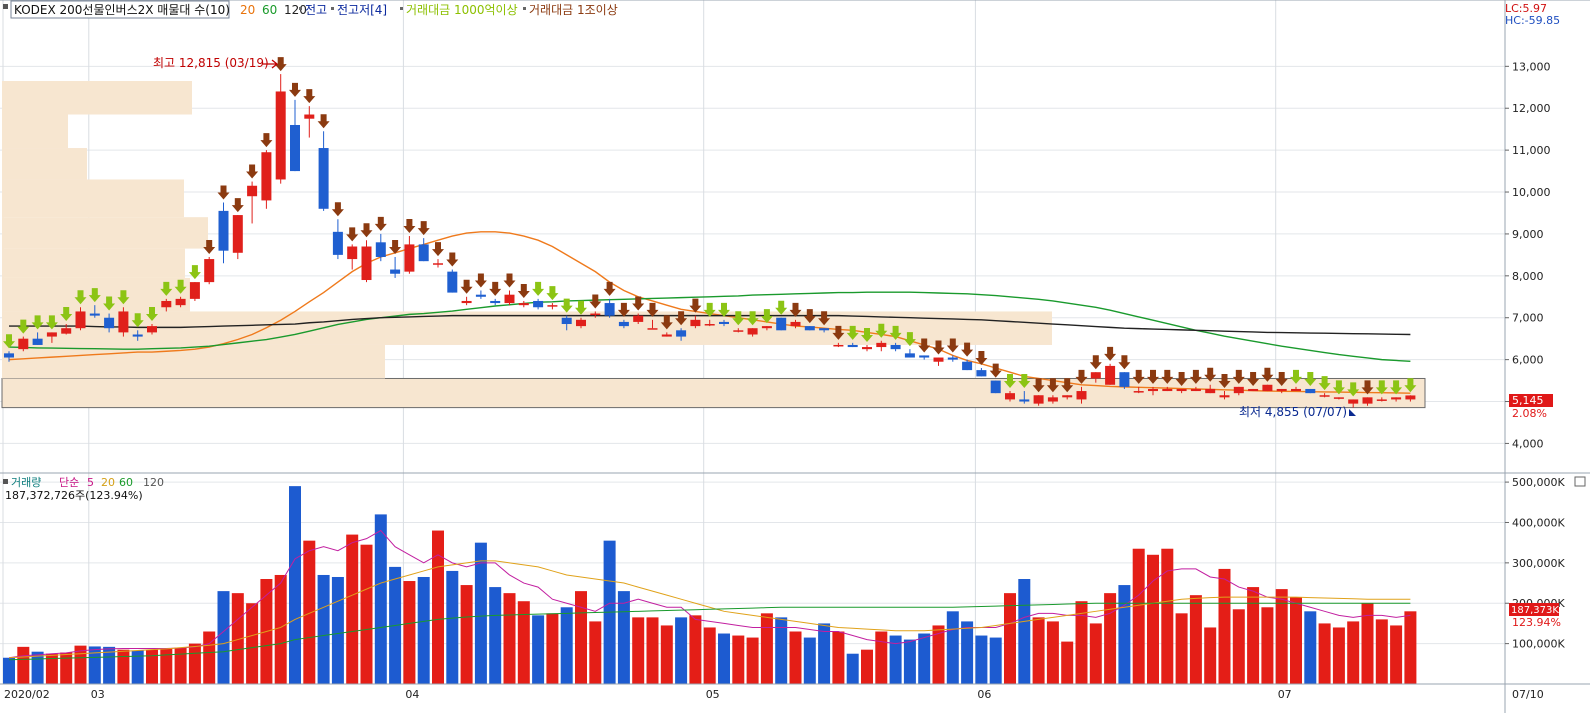  I want to click on legend-item: 전고, so click(316, 10).